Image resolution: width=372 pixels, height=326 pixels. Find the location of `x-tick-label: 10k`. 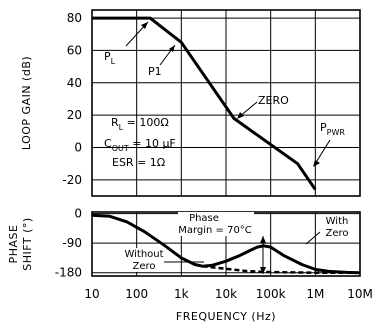

x-tick-label: 10k is located at coordinates (226, 294).